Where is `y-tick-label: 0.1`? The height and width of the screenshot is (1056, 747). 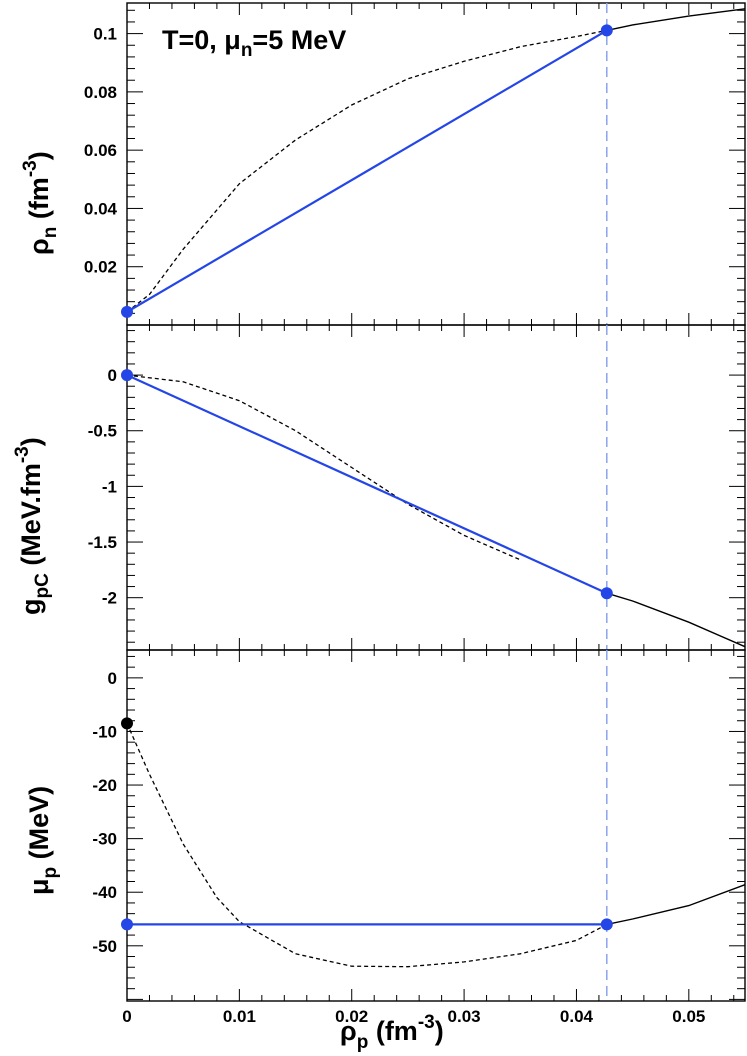
y-tick-label: 0.1 is located at coordinates (105, 34).